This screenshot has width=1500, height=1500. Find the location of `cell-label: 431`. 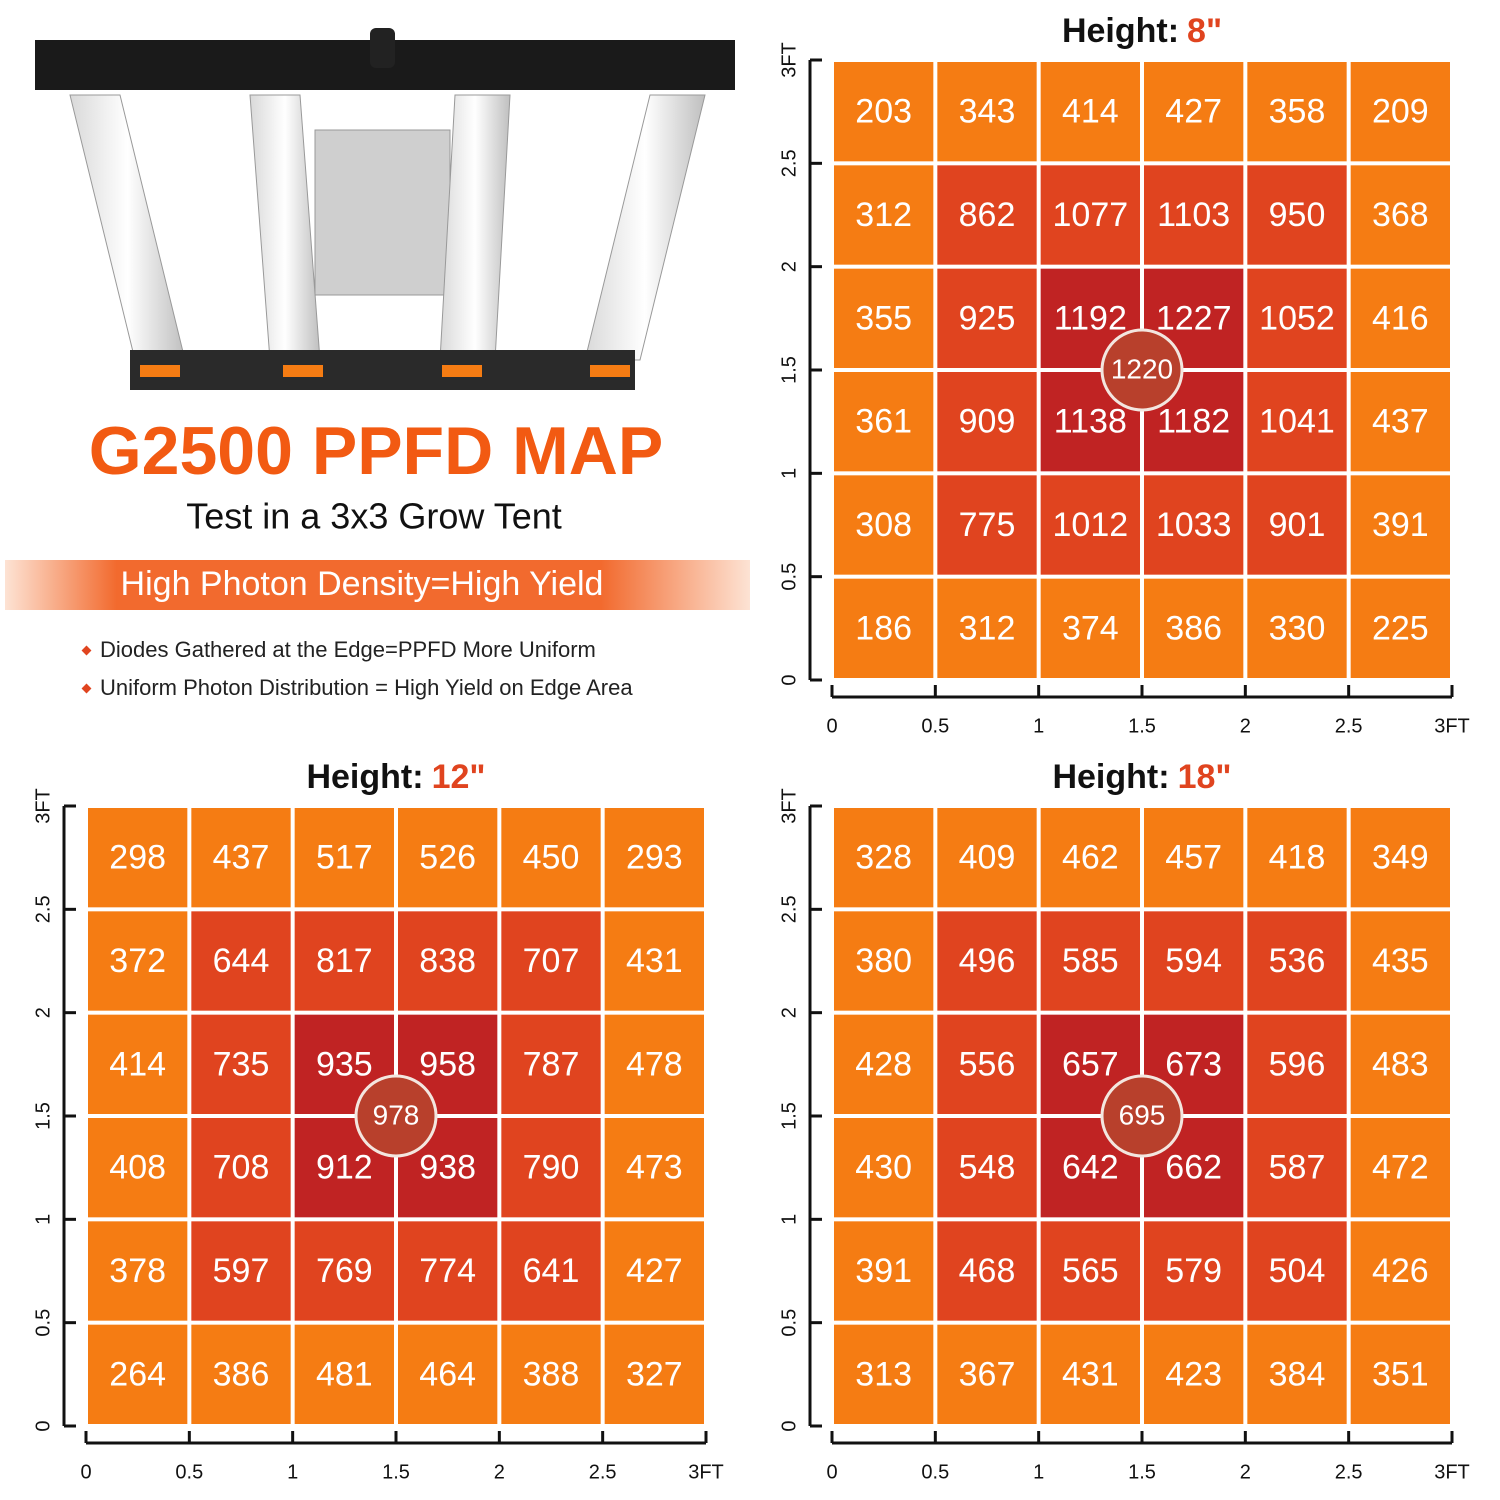

cell-label: 431 is located at coordinates (654, 961).